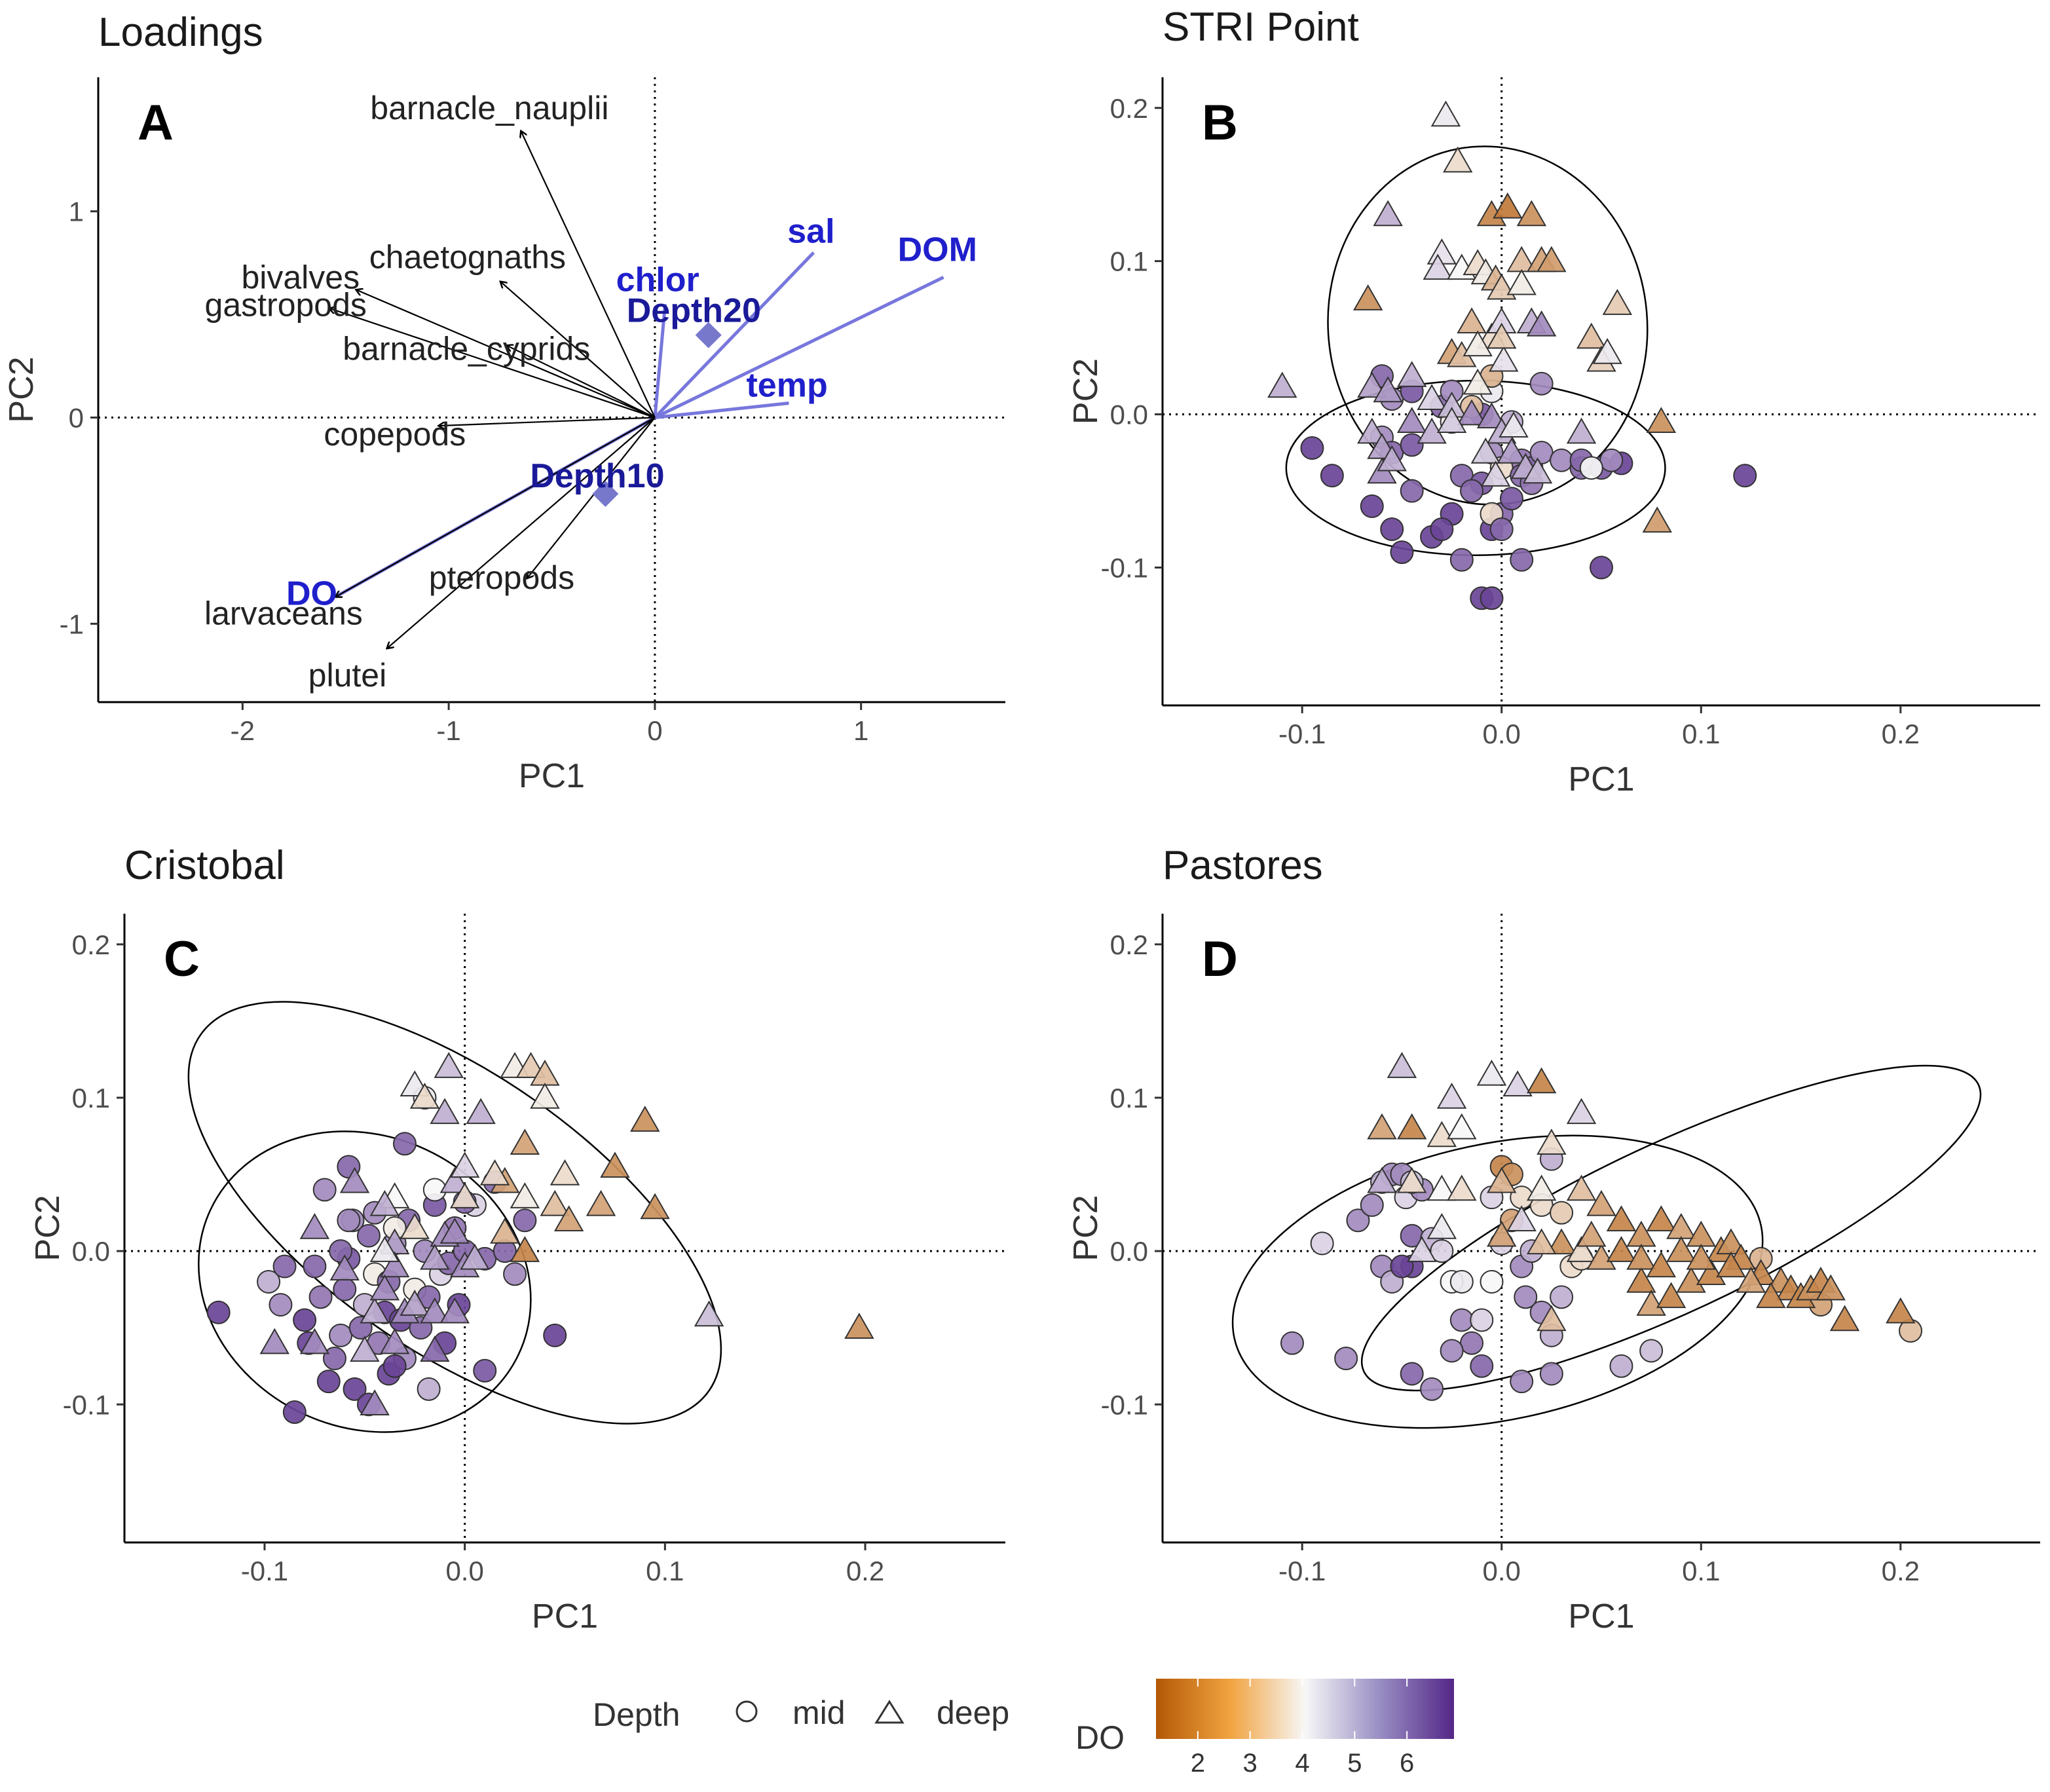 The image size is (2050, 1792). What do you see at coordinates (552, 776) in the screenshot?
I see `x-axis-title: PC1` at bounding box center [552, 776].